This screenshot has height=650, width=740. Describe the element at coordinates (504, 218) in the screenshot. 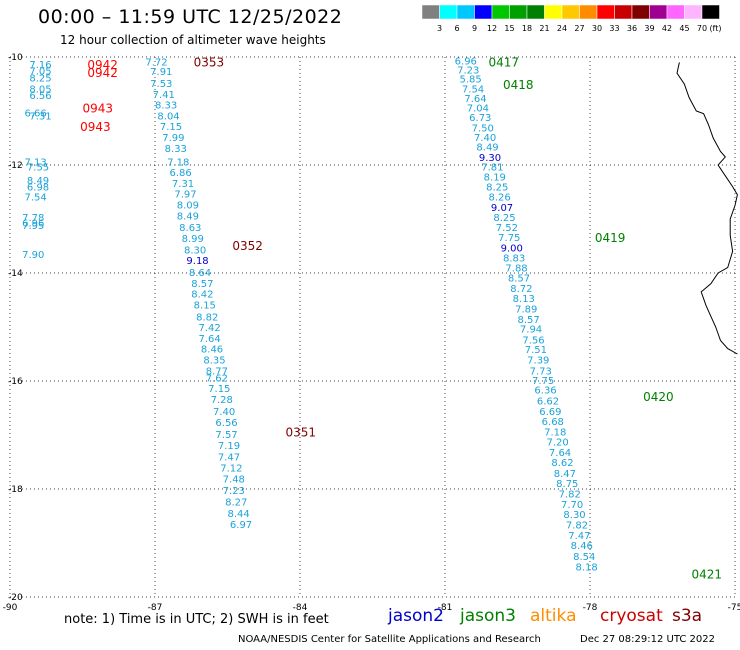

I see `wave-height-value: 8.25` at that location.